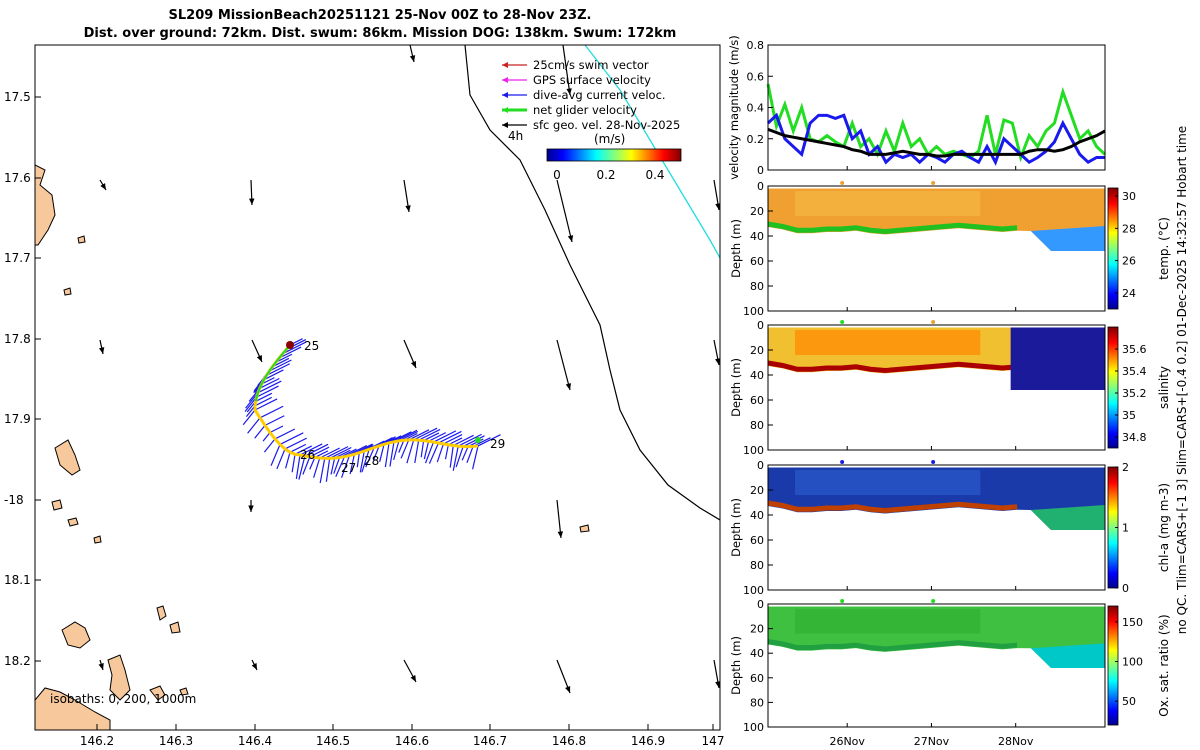  What do you see at coordinates (592, 80) in the screenshot?
I see `legend-label: GPS surface velocity` at bounding box center [592, 80].